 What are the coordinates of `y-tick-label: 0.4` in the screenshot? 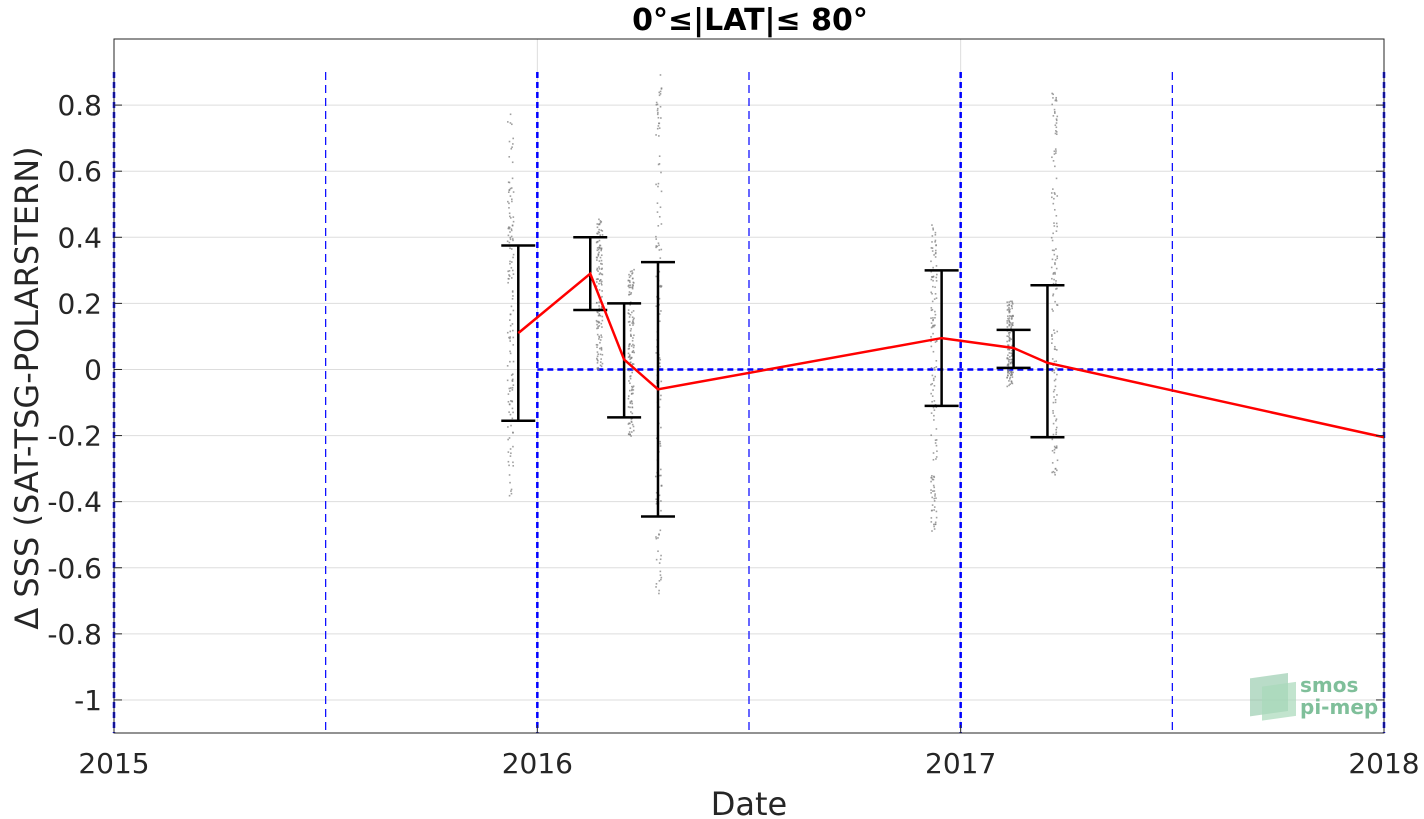 It's located at (79, 237).